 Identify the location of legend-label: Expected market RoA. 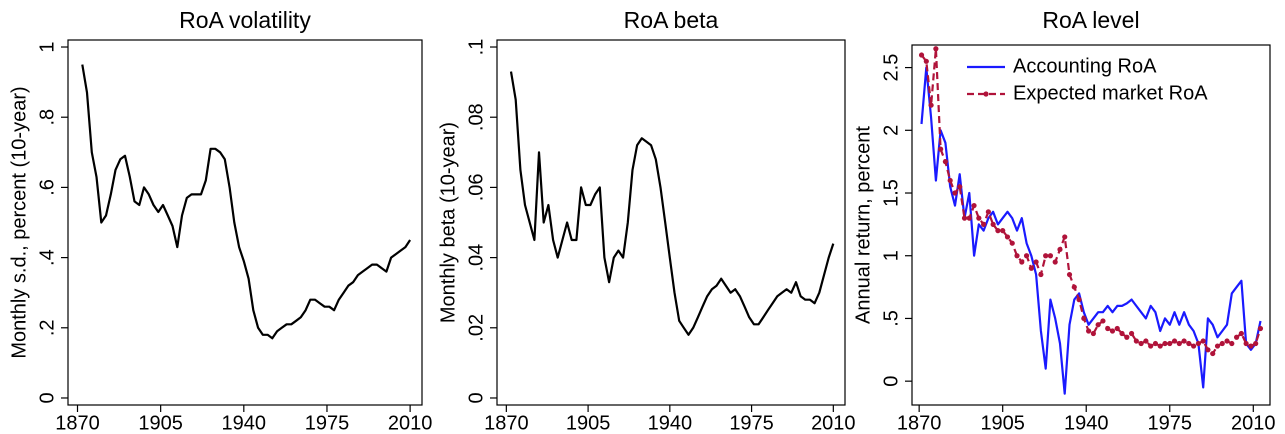
(1110, 93).